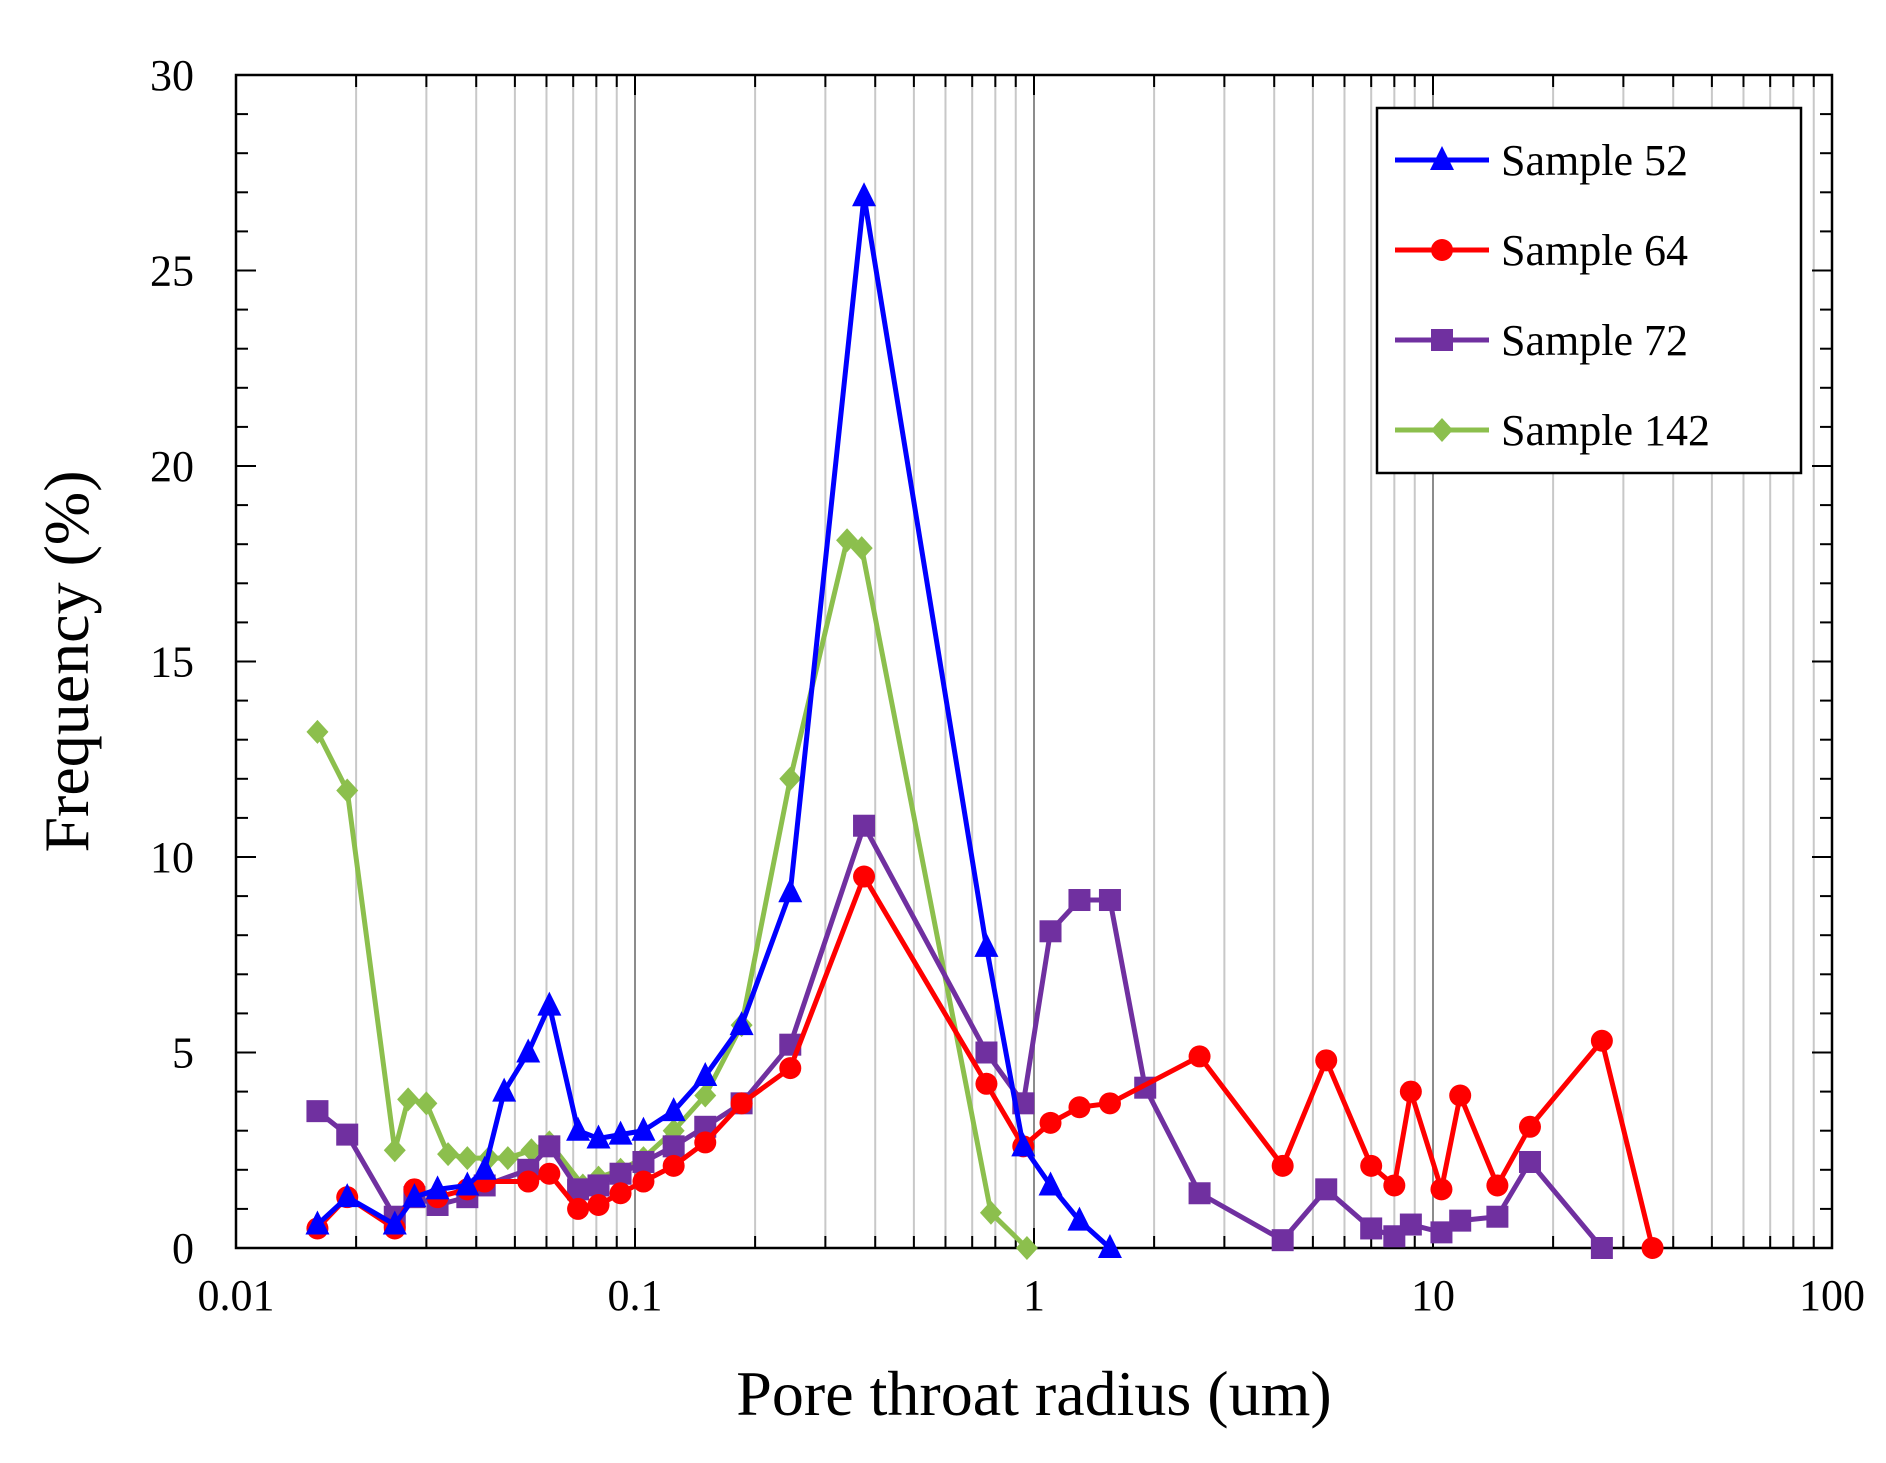 The width and height of the screenshot is (1886, 1463). I want to click on legend-item: Sample 142, so click(1552, 430).